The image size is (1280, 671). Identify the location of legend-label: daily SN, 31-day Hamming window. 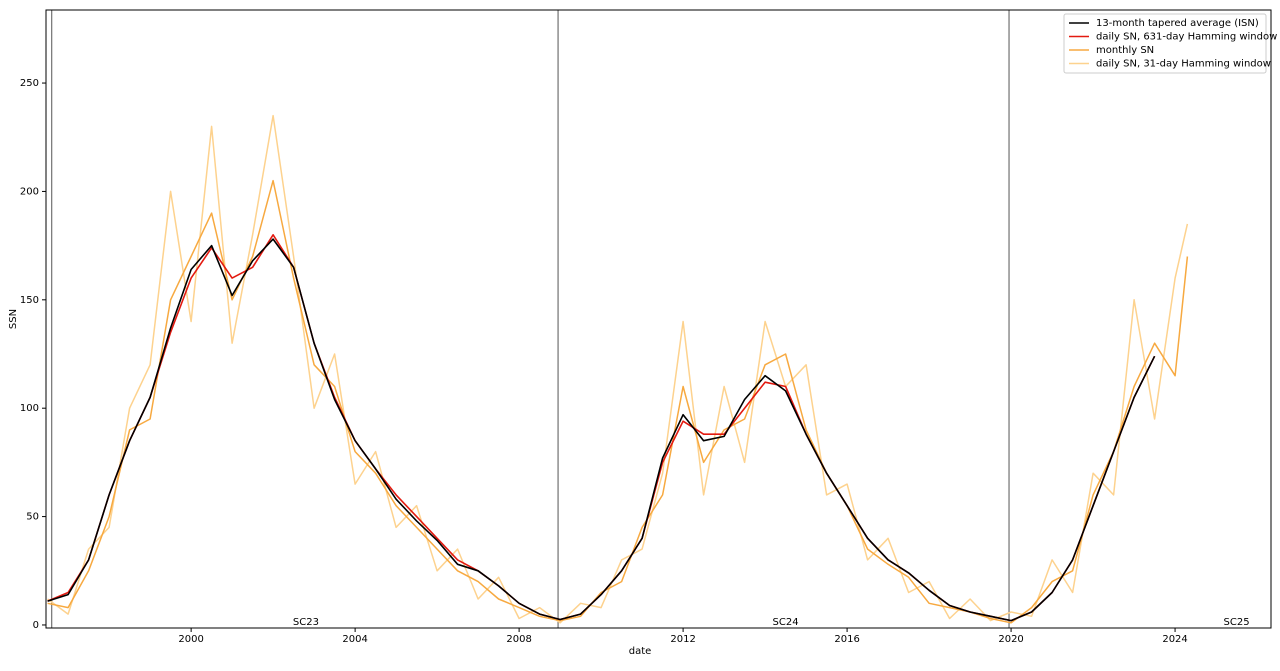
(1183, 64).